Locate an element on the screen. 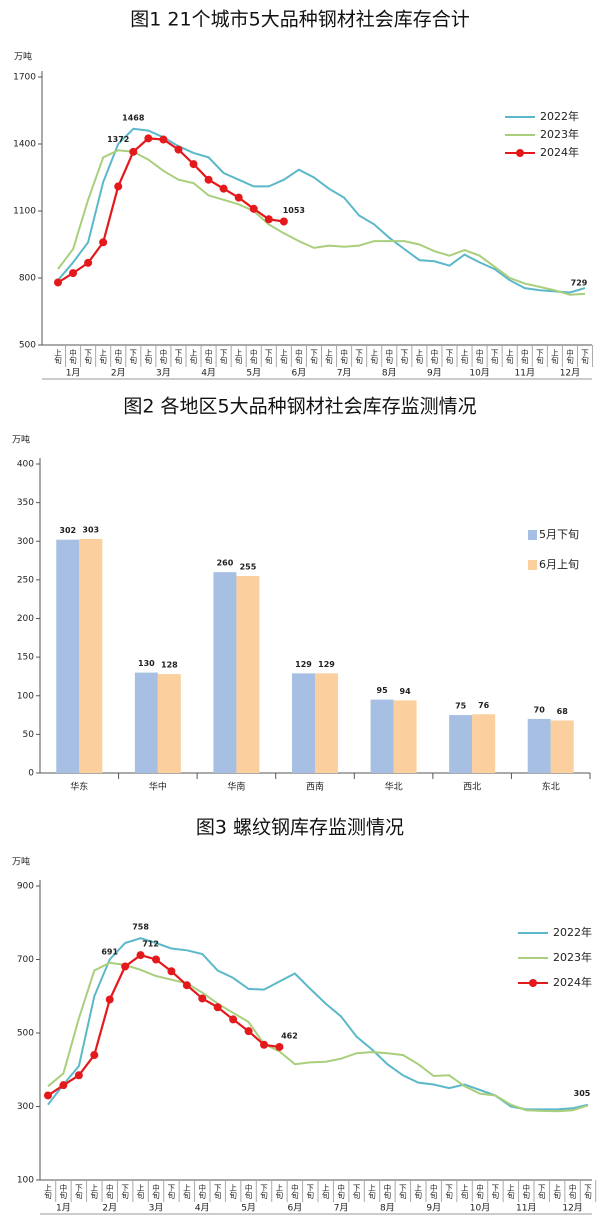 Image resolution: width=600 pixels, height=1216 pixels. data-label: 255 is located at coordinates (248, 567).